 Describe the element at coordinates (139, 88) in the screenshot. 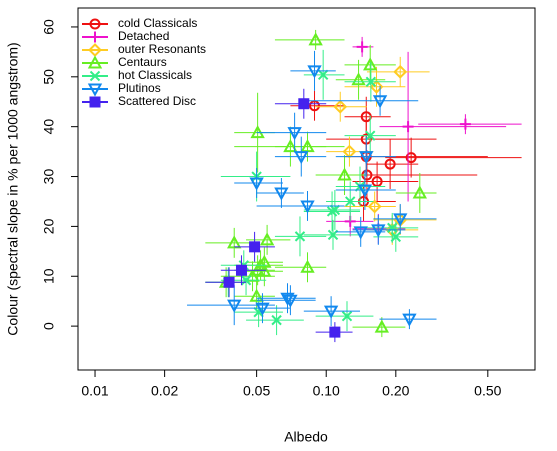

I see `legend-label: Plutinos` at that location.